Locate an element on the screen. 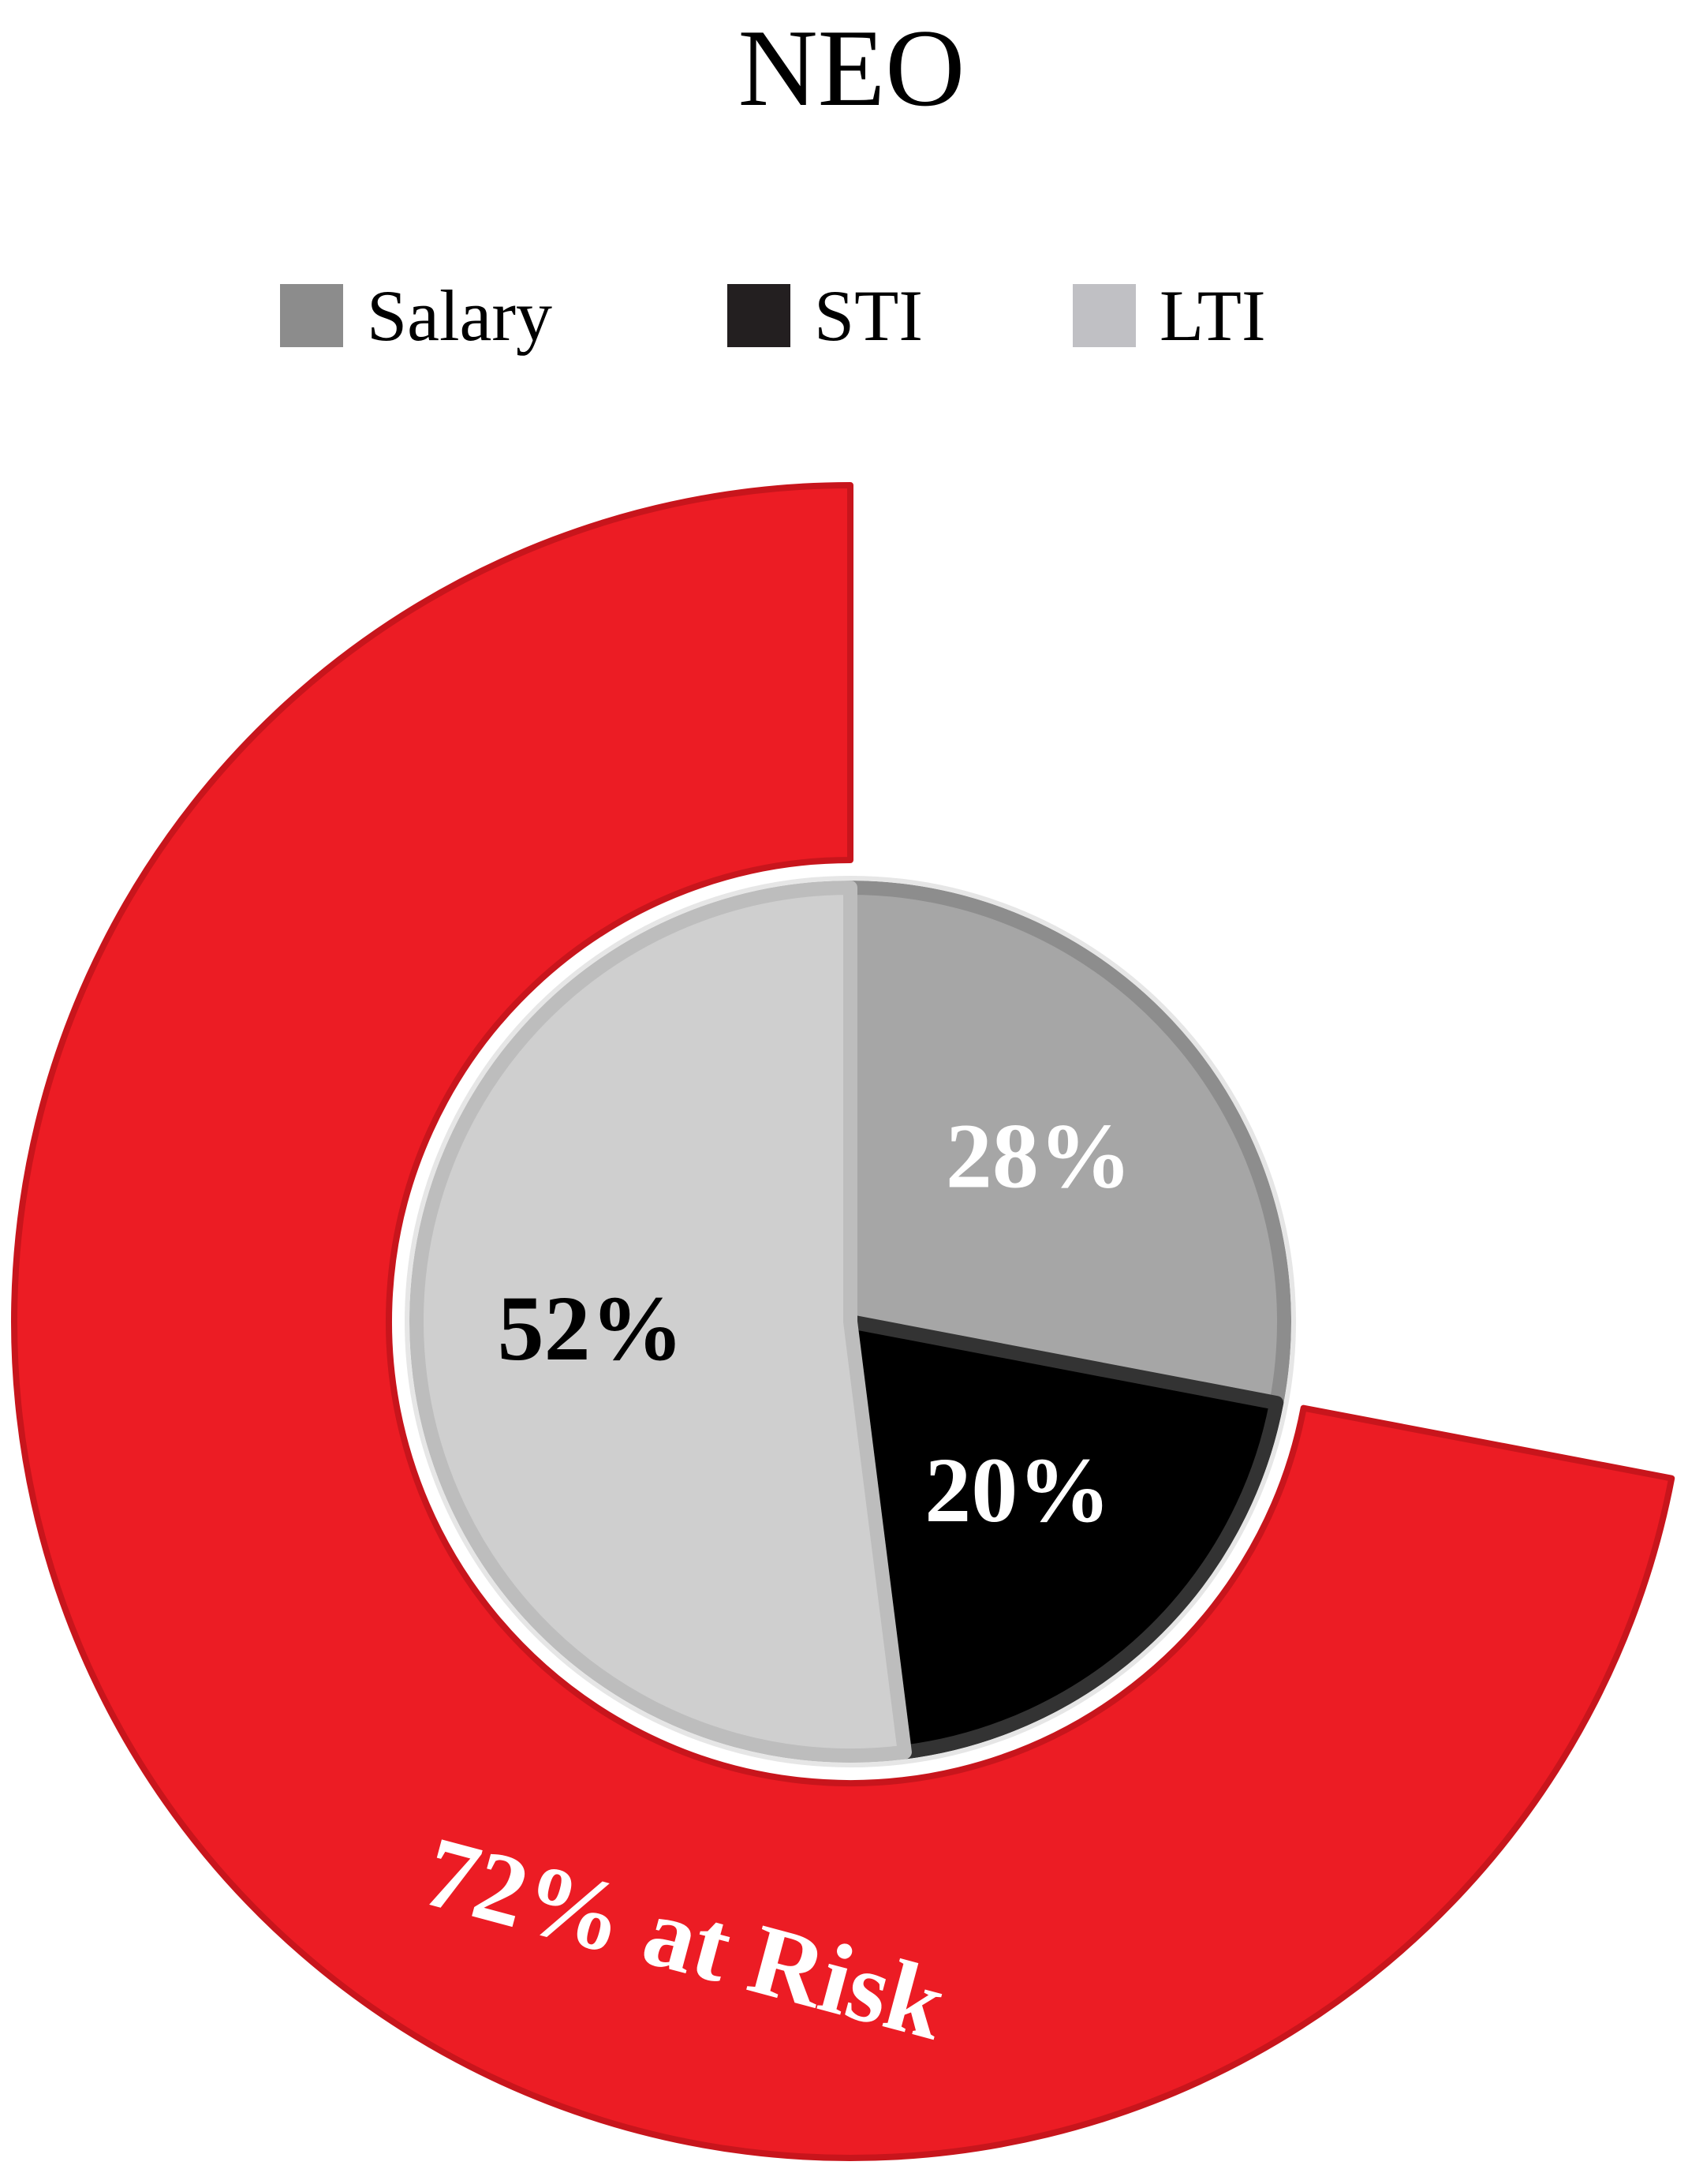 This screenshot has width=1703, height=2184. legend-swatch-salary is located at coordinates (311, 315).